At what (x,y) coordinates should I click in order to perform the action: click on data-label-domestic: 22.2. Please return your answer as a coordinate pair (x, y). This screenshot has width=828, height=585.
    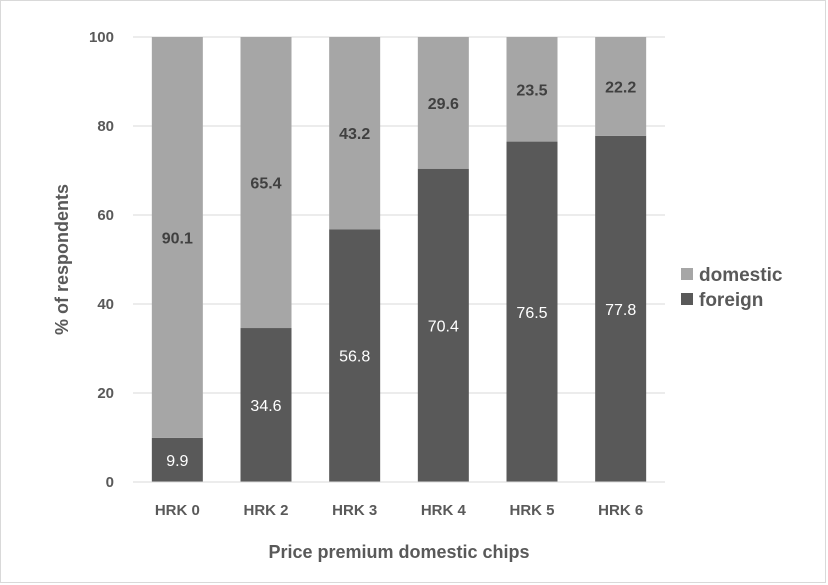
    Looking at the image, I should click on (620, 87).